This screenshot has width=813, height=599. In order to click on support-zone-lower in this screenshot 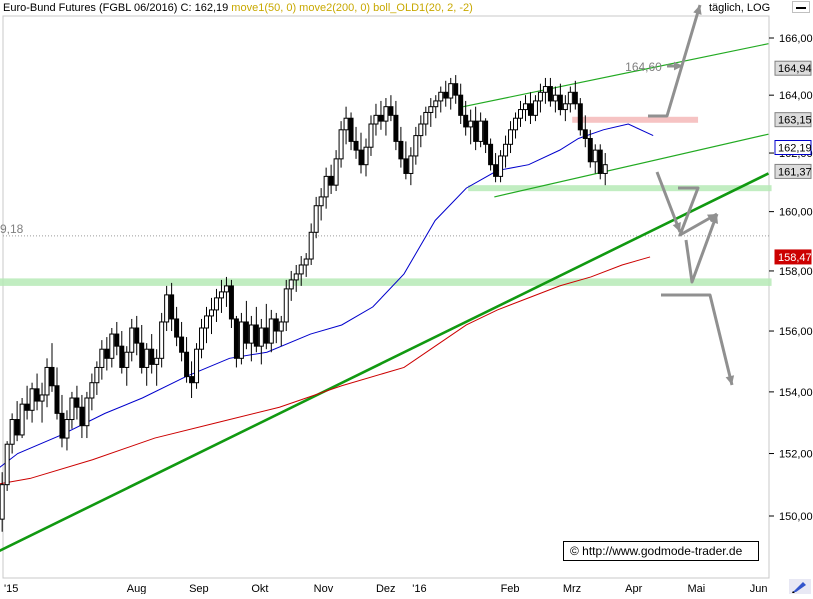, I will do `click(386, 282)`.